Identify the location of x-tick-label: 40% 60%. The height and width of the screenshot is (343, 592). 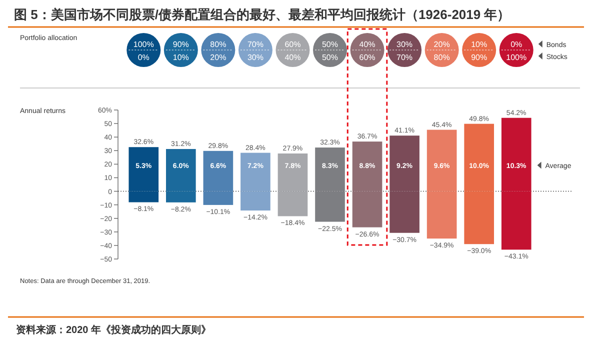
(367, 51).